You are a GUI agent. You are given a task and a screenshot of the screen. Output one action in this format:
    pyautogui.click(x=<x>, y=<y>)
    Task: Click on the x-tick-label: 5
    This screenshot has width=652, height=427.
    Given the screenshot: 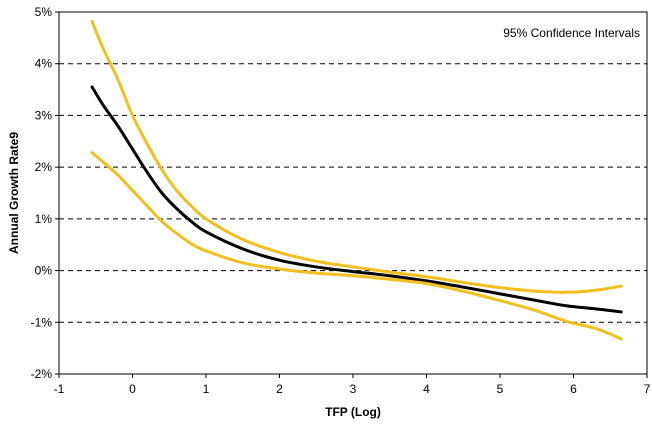 What is the action you would take?
    pyautogui.click(x=500, y=389)
    